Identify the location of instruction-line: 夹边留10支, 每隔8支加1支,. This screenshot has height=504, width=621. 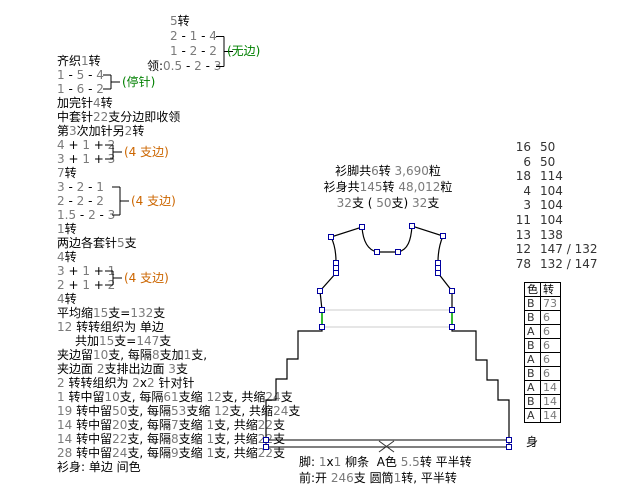
(132, 355).